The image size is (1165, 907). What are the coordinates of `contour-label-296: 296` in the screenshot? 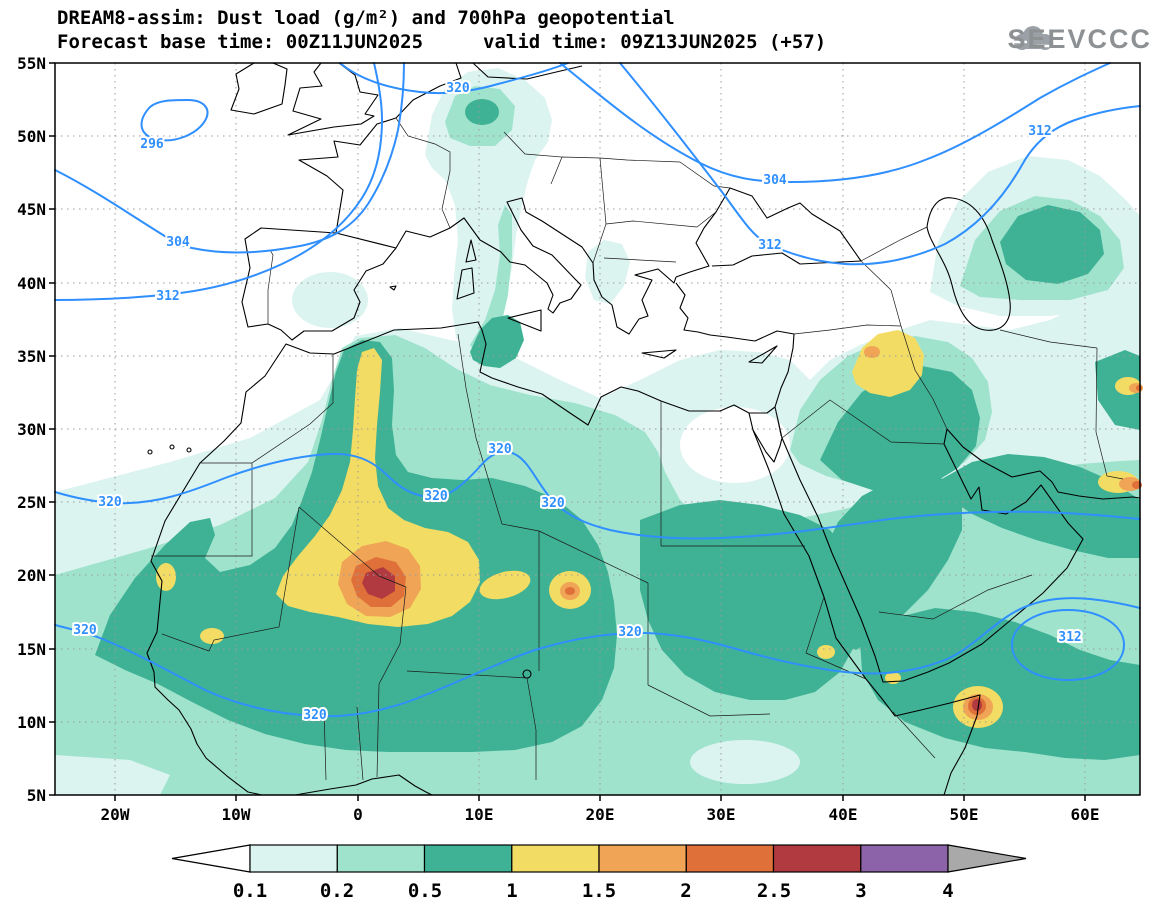 It's located at (152, 144).